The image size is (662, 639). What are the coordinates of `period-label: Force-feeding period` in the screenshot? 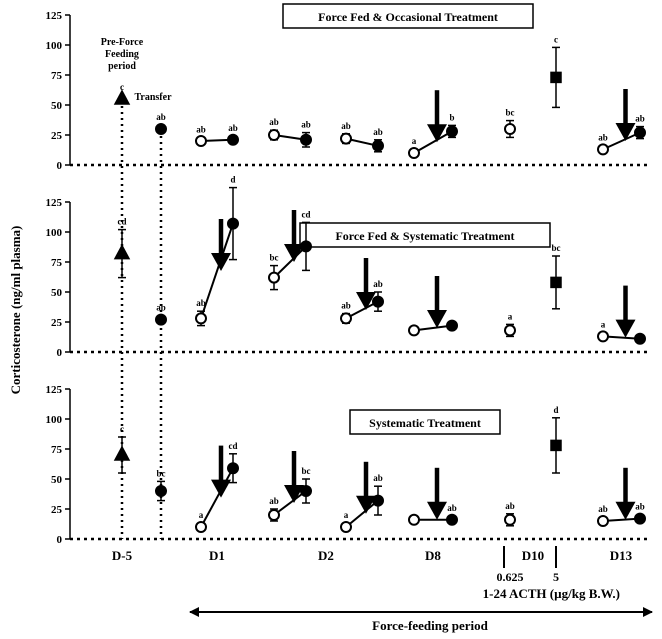 It's located at (430, 625).